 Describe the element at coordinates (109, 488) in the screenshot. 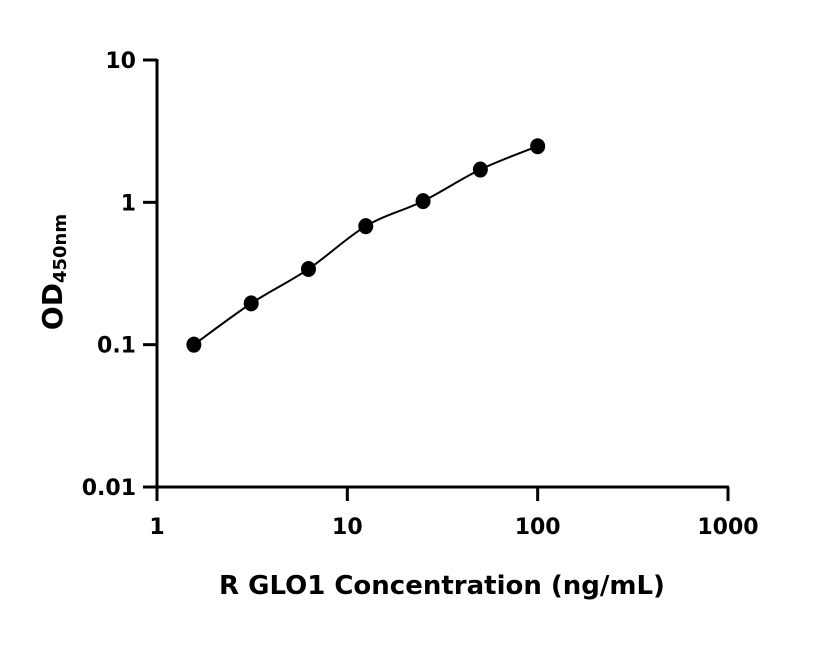

I see `y-tick-label: 0.01` at that location.